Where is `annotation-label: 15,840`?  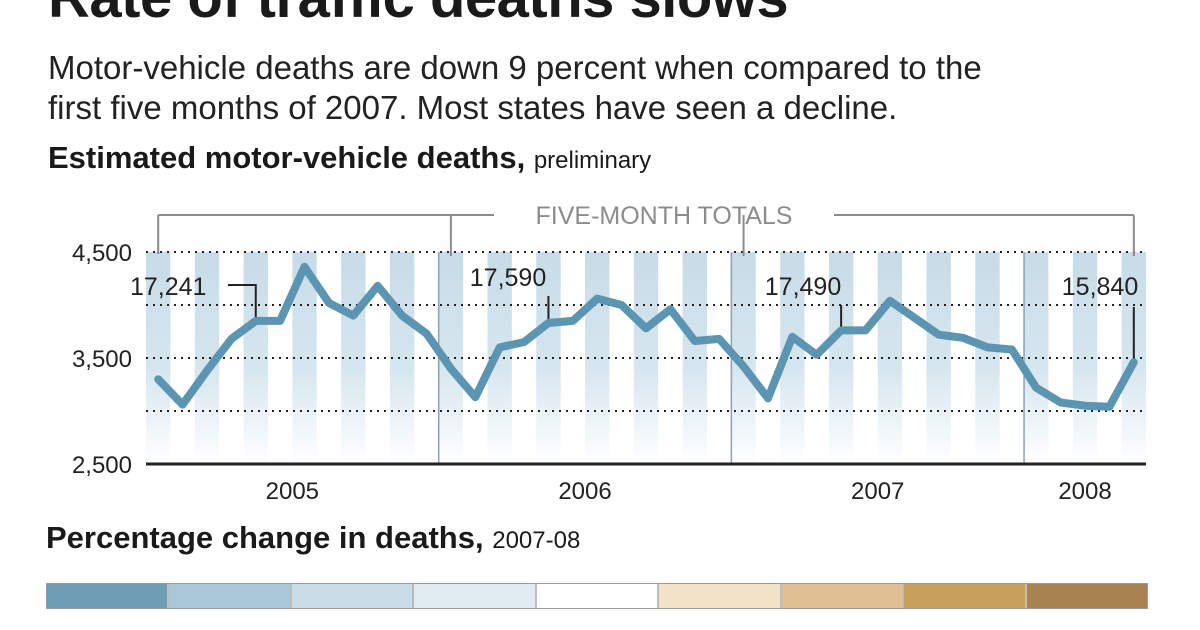
annotation-label: 15,840 is located at coordinates (1100, 287).